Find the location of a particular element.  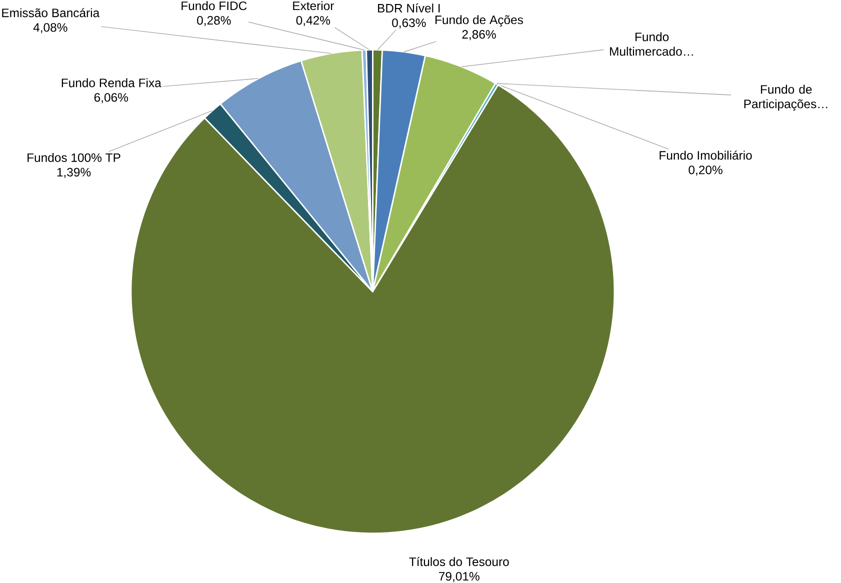

slice-label: Fundo Renda Fixa is located at coordinates (112, 83).